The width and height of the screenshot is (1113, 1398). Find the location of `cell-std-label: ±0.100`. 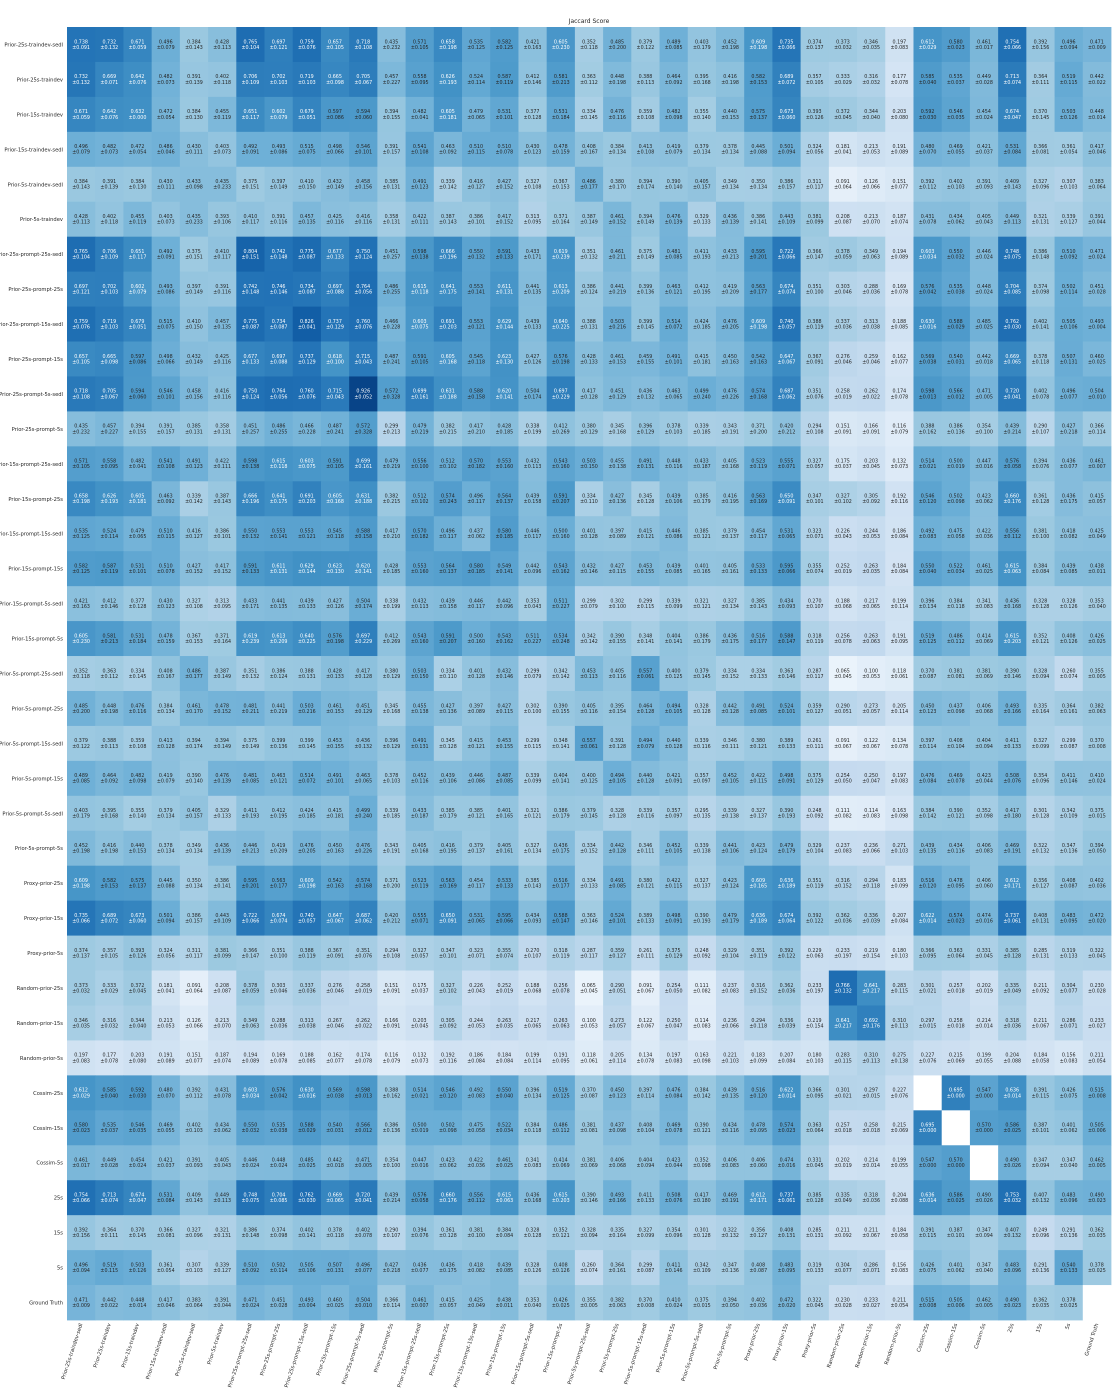

cell-std-label: ±0.100 is located at coordinates (392, 1166).